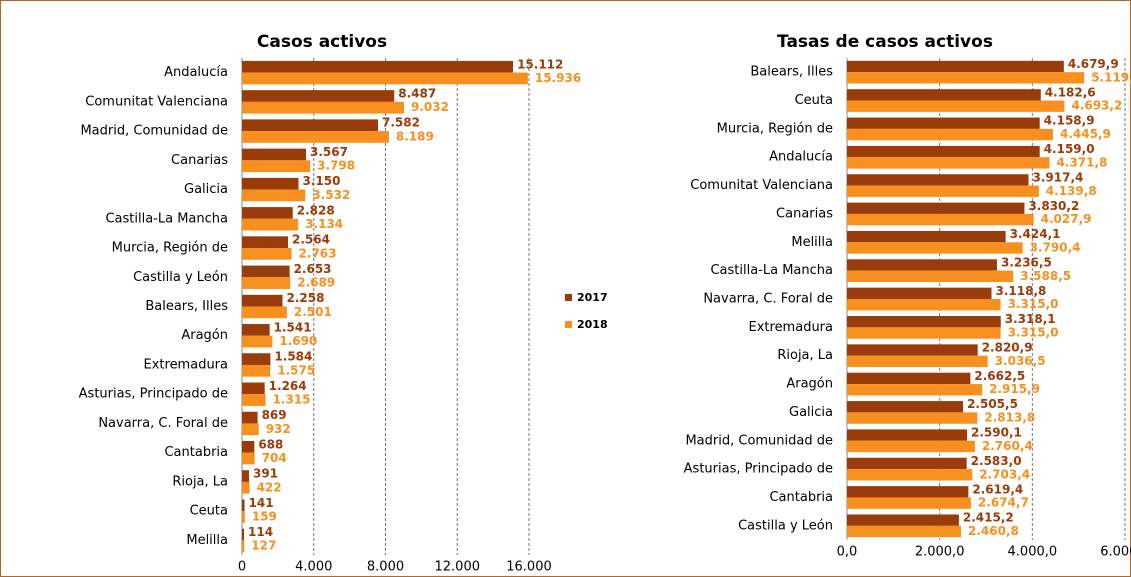  I want to click on value-label: 15.936, so click(558, 78).